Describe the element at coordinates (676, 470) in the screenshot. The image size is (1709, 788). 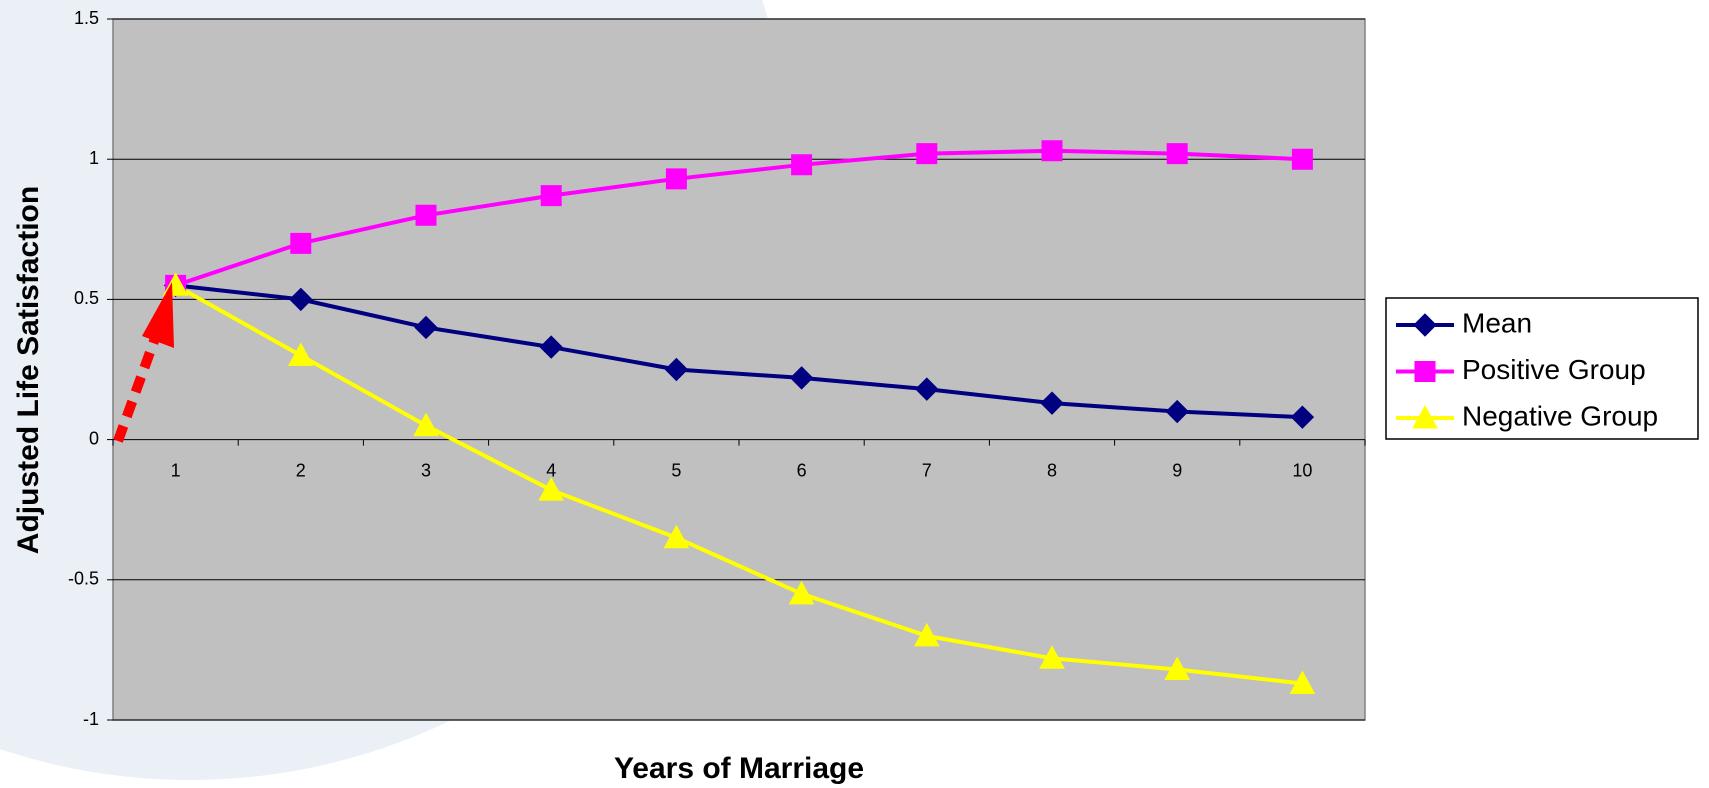
I see `x-tick-label: 5` at that location.